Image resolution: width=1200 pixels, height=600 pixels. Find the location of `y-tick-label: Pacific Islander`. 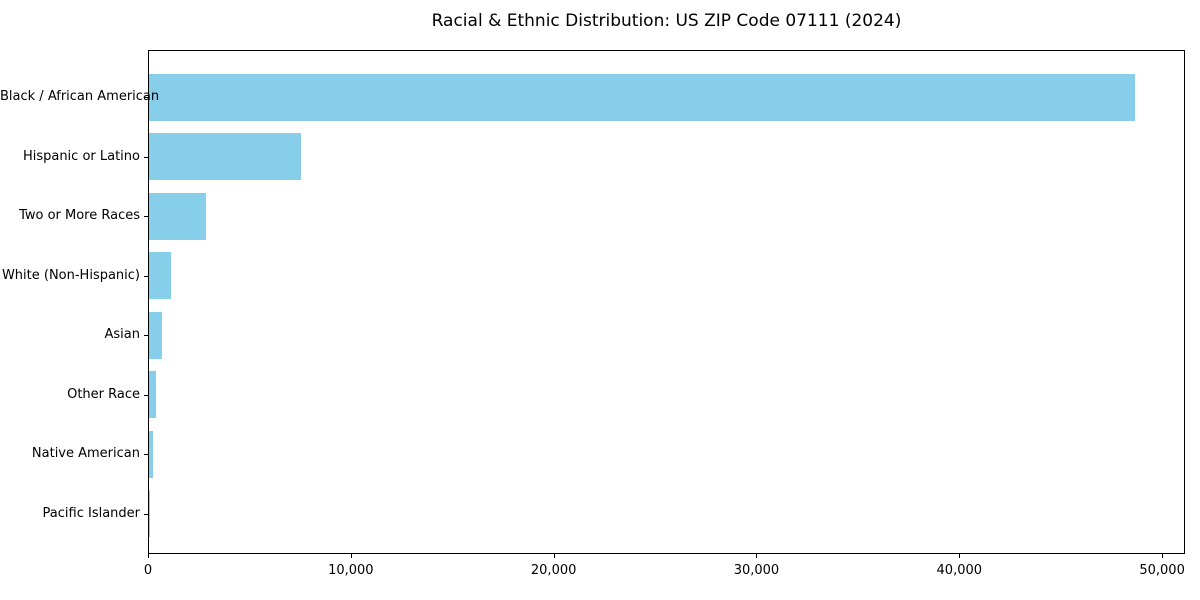

y-tick-label: Pacific Islander is located at coordinates (91, 513).